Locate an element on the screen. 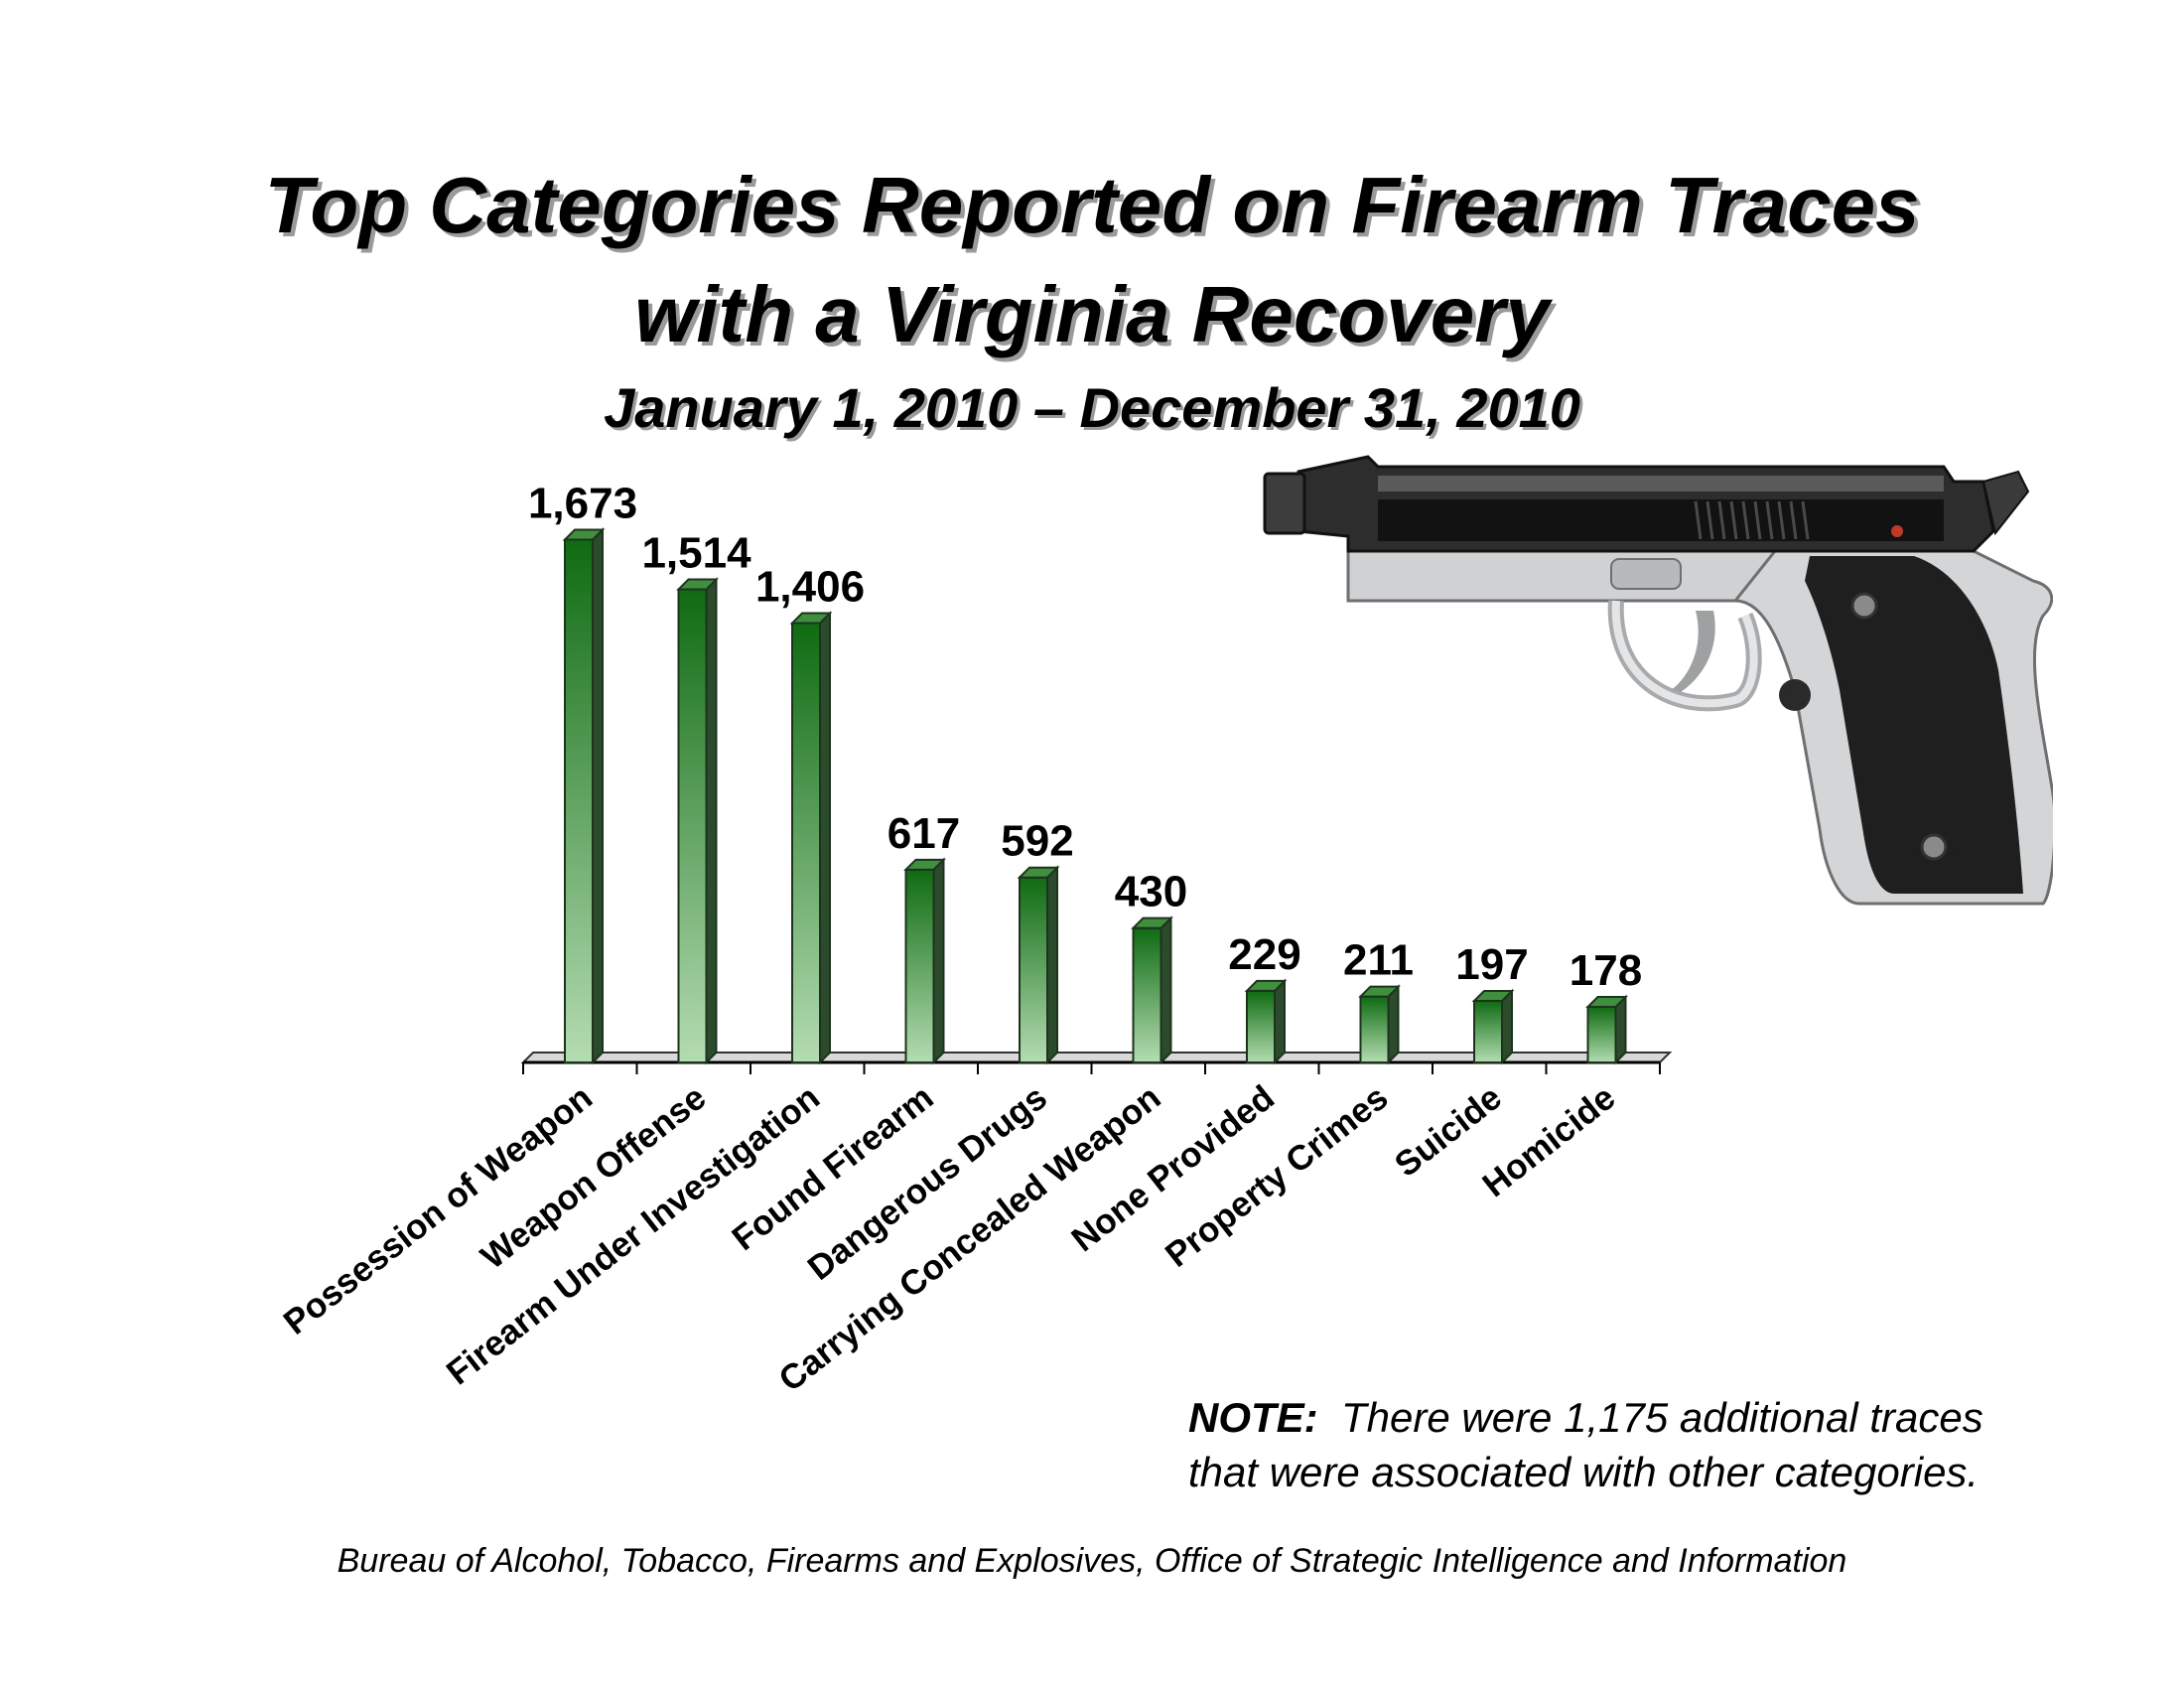 Image resolution: width=2184 pixels, height=1688 pixels. data-label: 617 is located at coordinates (923, 833).